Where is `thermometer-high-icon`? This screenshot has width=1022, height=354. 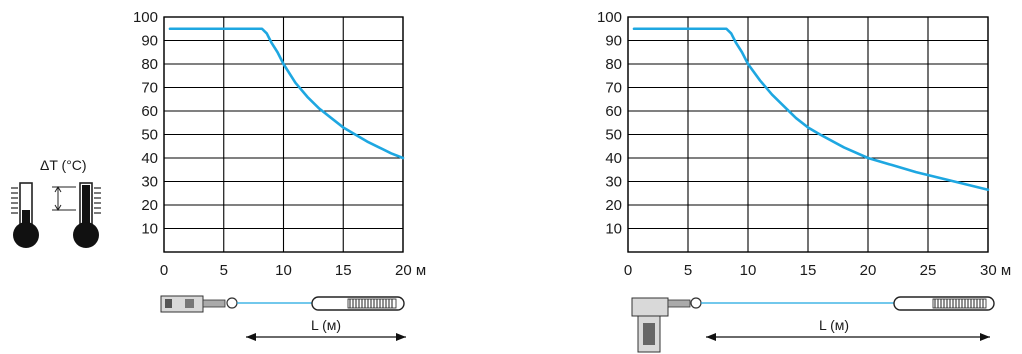 thermometer-high-icon is located at coordinates (87, 215).